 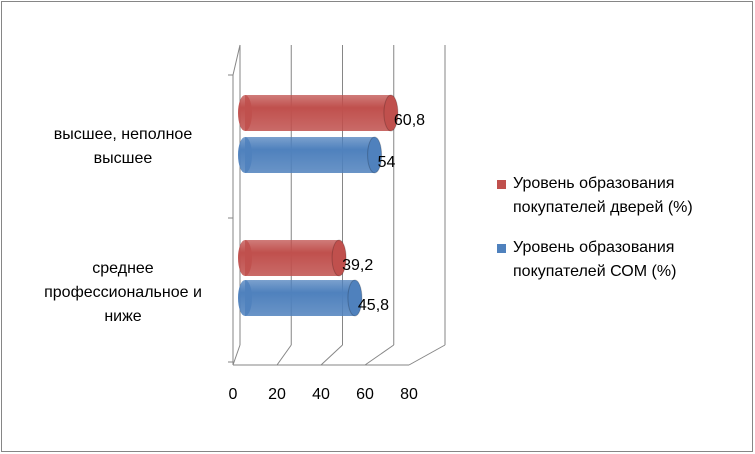 I want to click on value-label: 54, so click(x=387, y=162).